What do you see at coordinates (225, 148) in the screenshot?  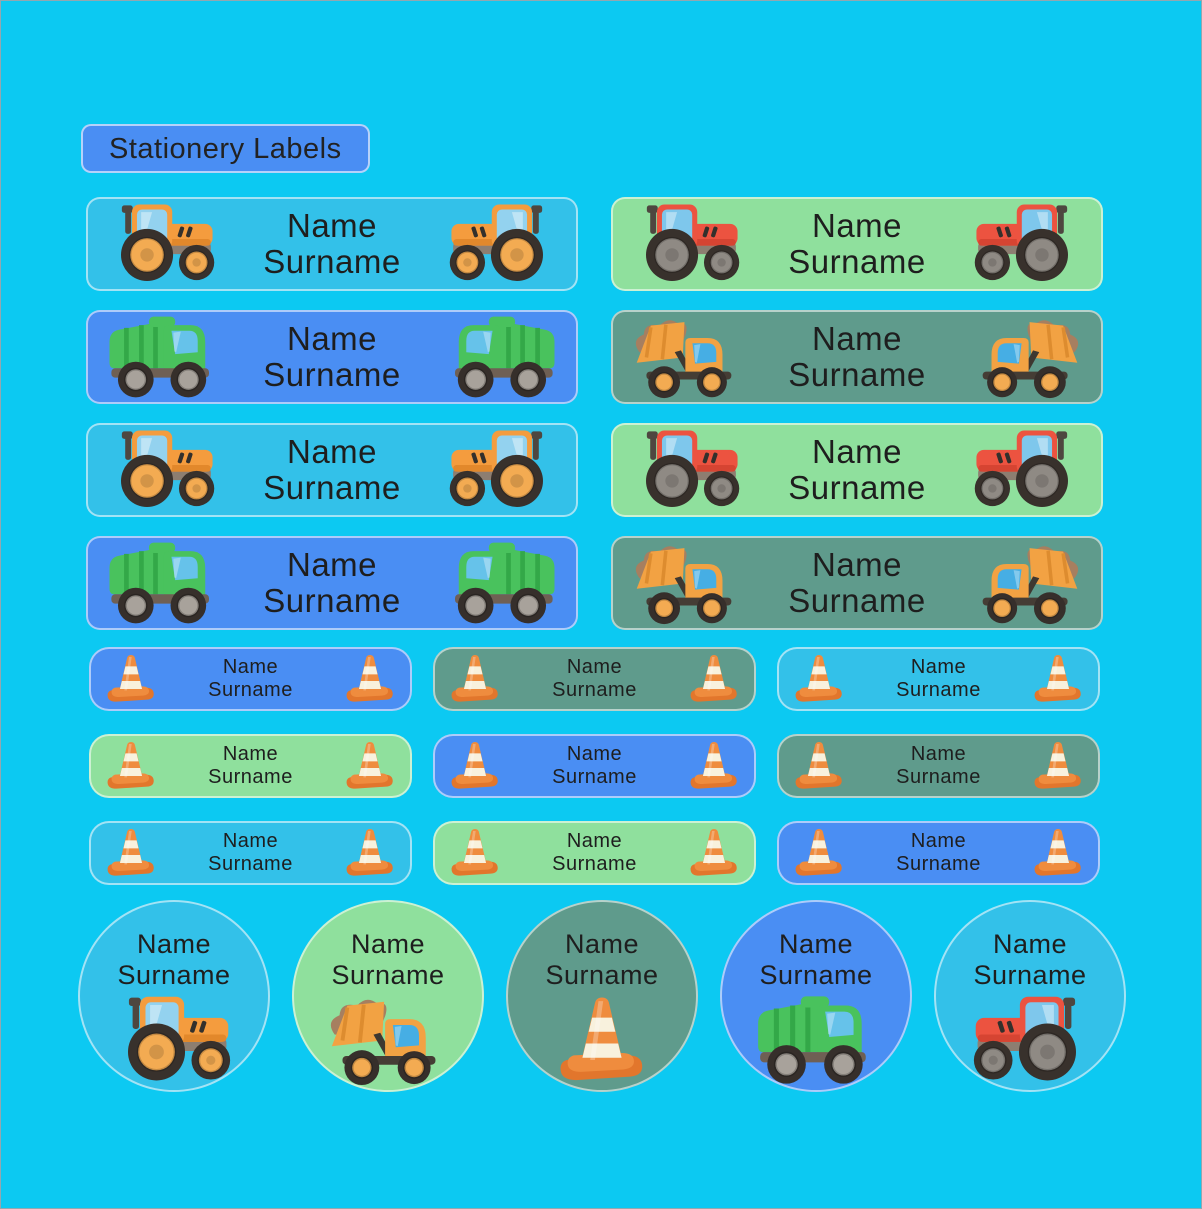 I see `page-title: Stationery Labels` at bounding box center [225, 148].